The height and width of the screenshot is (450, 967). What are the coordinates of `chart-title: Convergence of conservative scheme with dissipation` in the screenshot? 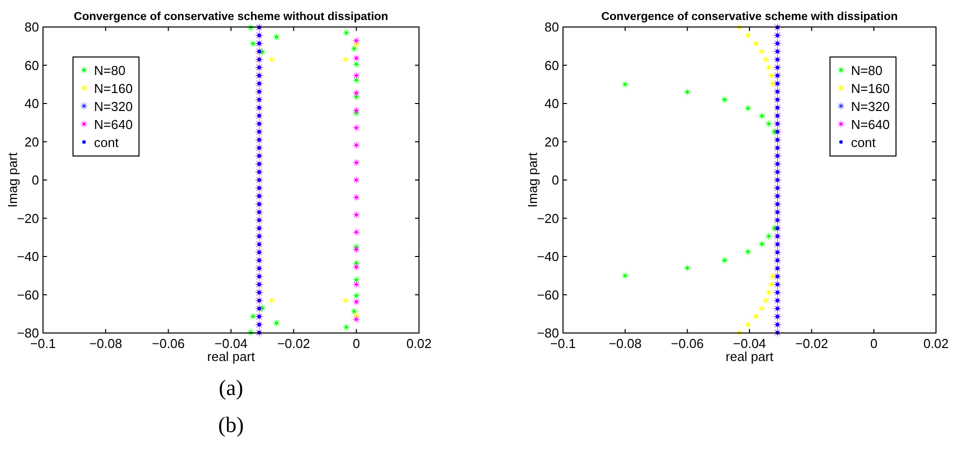 It's located at (749, 17).